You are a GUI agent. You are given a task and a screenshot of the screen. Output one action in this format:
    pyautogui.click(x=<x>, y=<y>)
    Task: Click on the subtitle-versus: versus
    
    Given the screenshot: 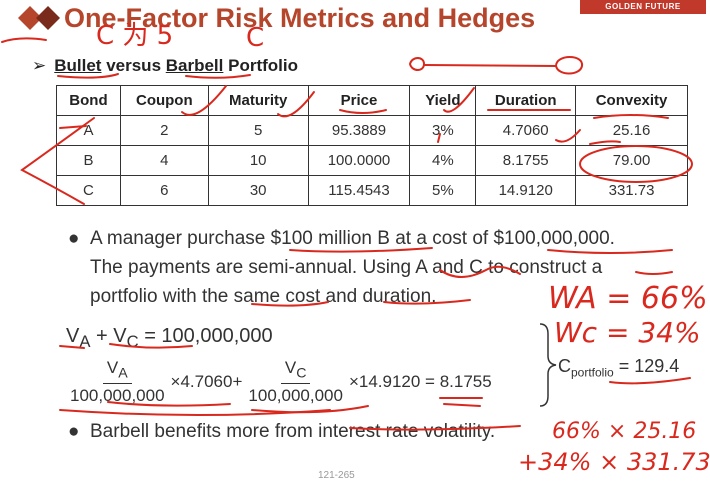 What is the action you would take?
    pyautogui.click(x=133, y=65)
    